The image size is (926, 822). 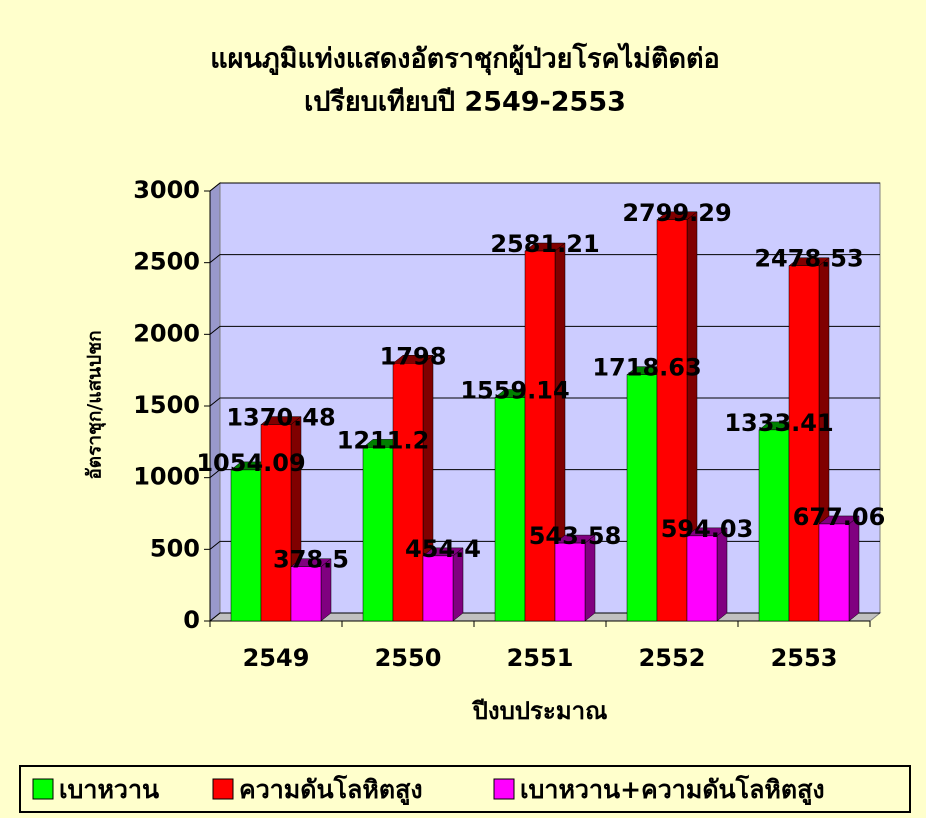 I want to click on data-label: 543.58, so click(x=575, y=536).